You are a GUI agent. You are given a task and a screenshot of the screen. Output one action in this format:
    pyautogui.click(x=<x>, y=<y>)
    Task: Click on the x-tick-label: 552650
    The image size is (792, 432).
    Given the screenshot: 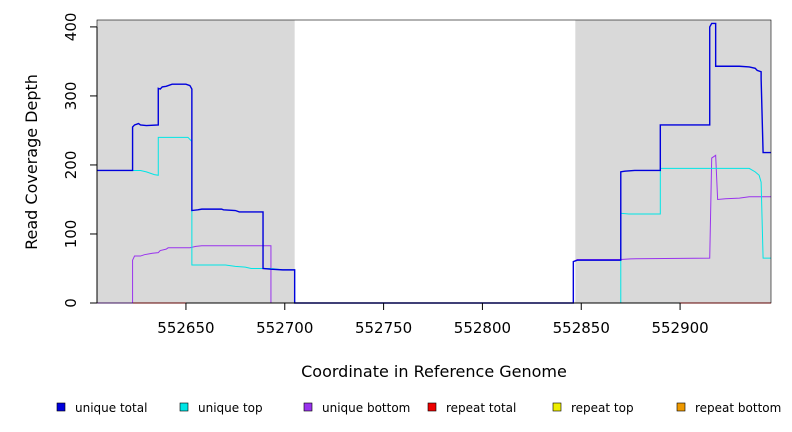 What is the action you would take?
    pyautogui.click(x=185, y=328)
    